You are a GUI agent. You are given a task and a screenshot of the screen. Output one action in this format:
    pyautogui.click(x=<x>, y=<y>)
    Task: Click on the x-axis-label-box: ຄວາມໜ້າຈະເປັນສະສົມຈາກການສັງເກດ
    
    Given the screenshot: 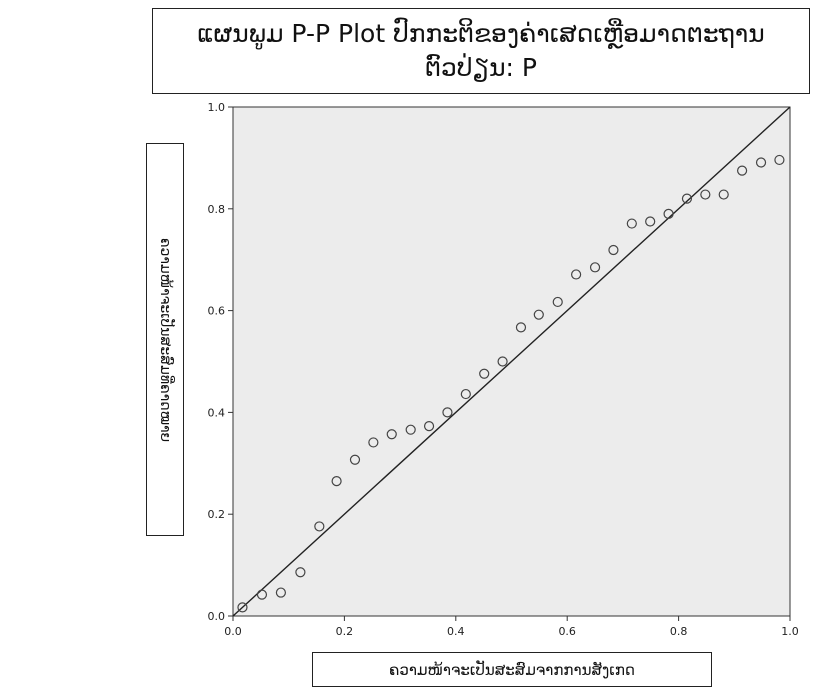 What is the action you would take?
    pyautogui.click(x=512, y=669)
    